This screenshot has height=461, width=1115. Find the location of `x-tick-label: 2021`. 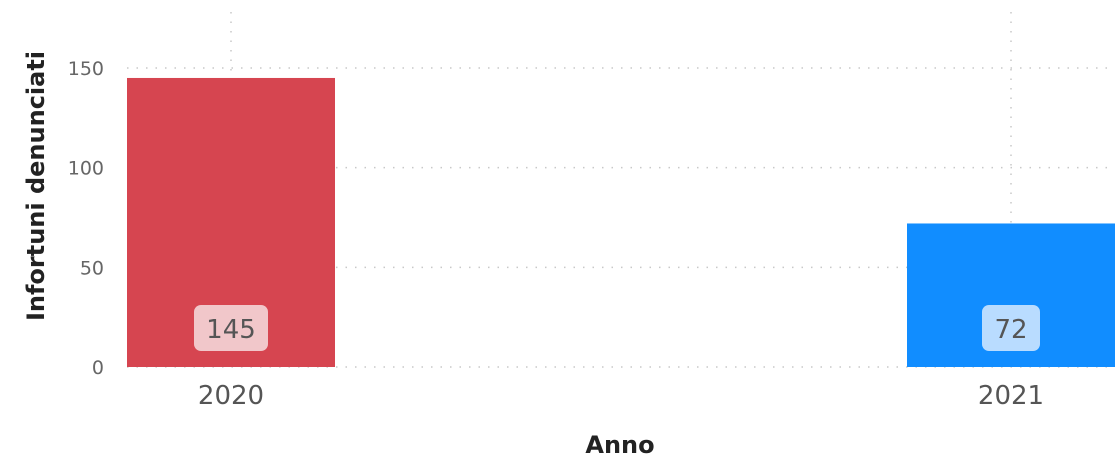

x-tick-label: 2021 is located at coordinates (1011, 396).